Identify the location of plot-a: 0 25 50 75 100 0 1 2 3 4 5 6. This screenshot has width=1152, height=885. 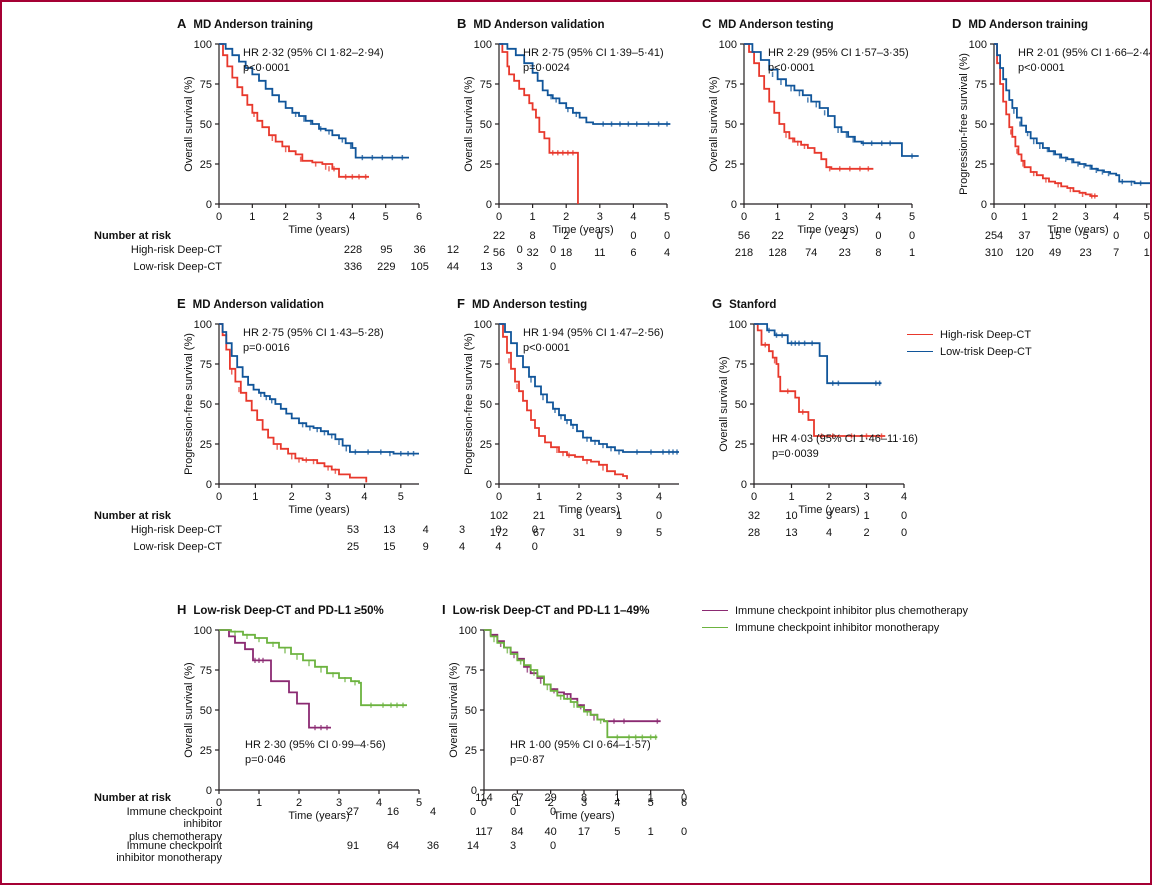
(308, 131).